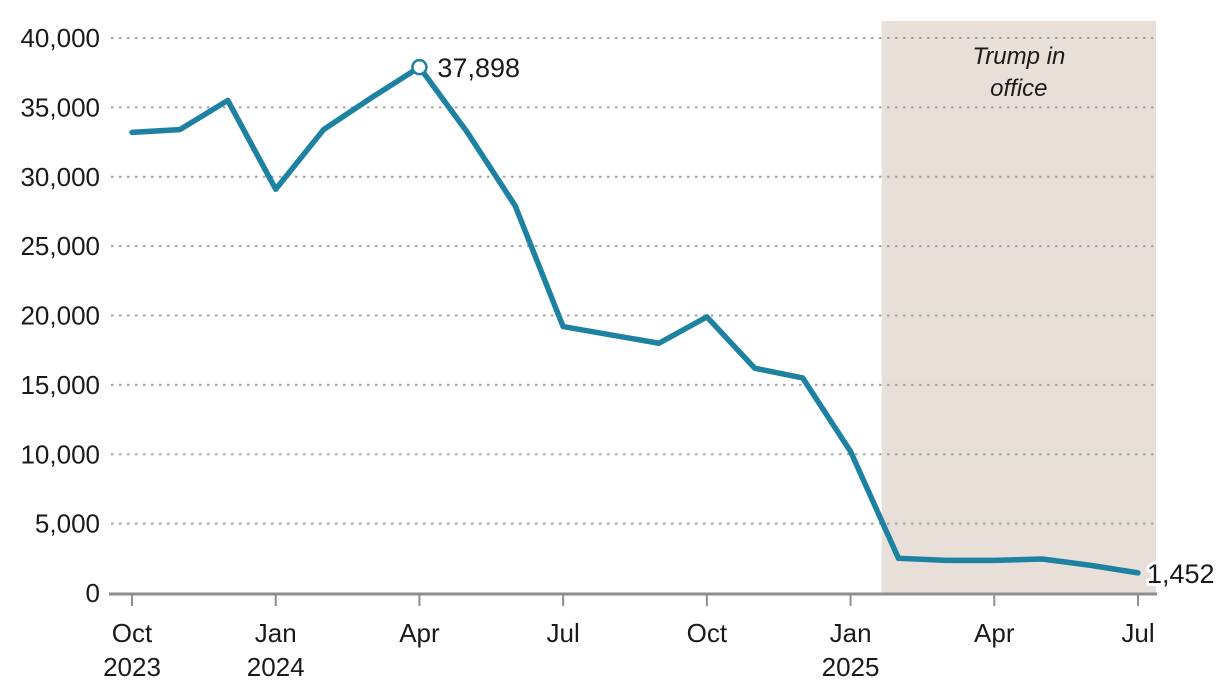 Image resolution: width=1220 pixels, height=692 pixels. Describe the element at coordinates (60, 177) in the screenshot. I see `y-axis-tick-label: 30,000` at that location.